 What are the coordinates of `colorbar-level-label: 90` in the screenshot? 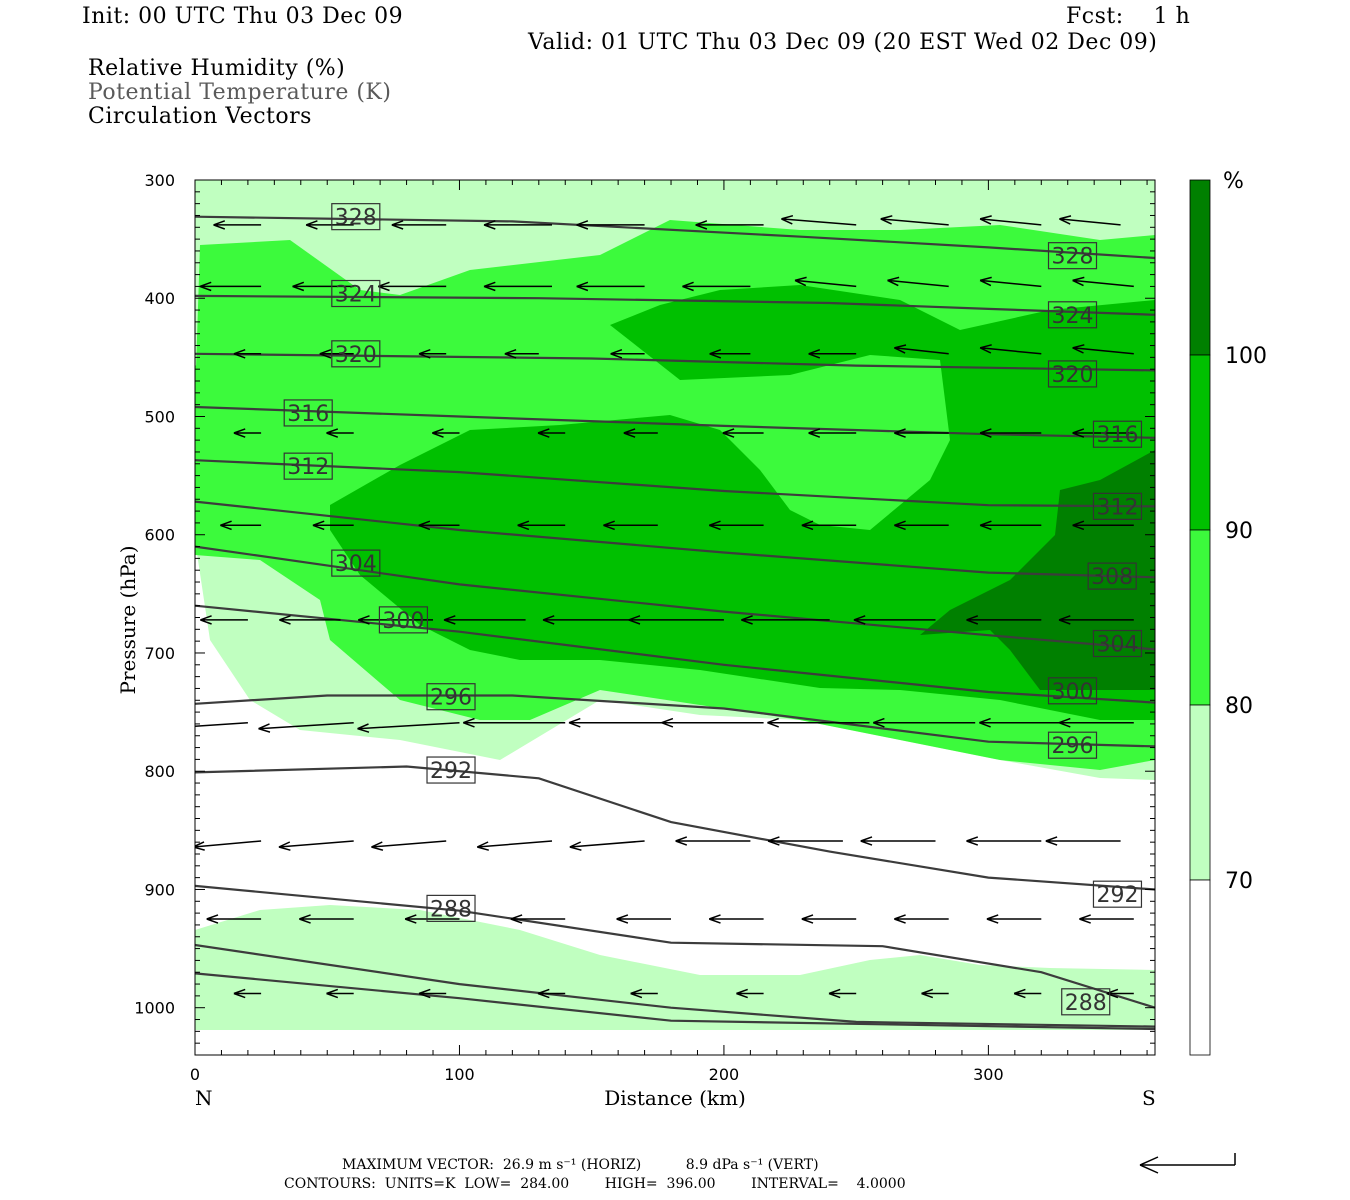 It's located at (1239, 531).